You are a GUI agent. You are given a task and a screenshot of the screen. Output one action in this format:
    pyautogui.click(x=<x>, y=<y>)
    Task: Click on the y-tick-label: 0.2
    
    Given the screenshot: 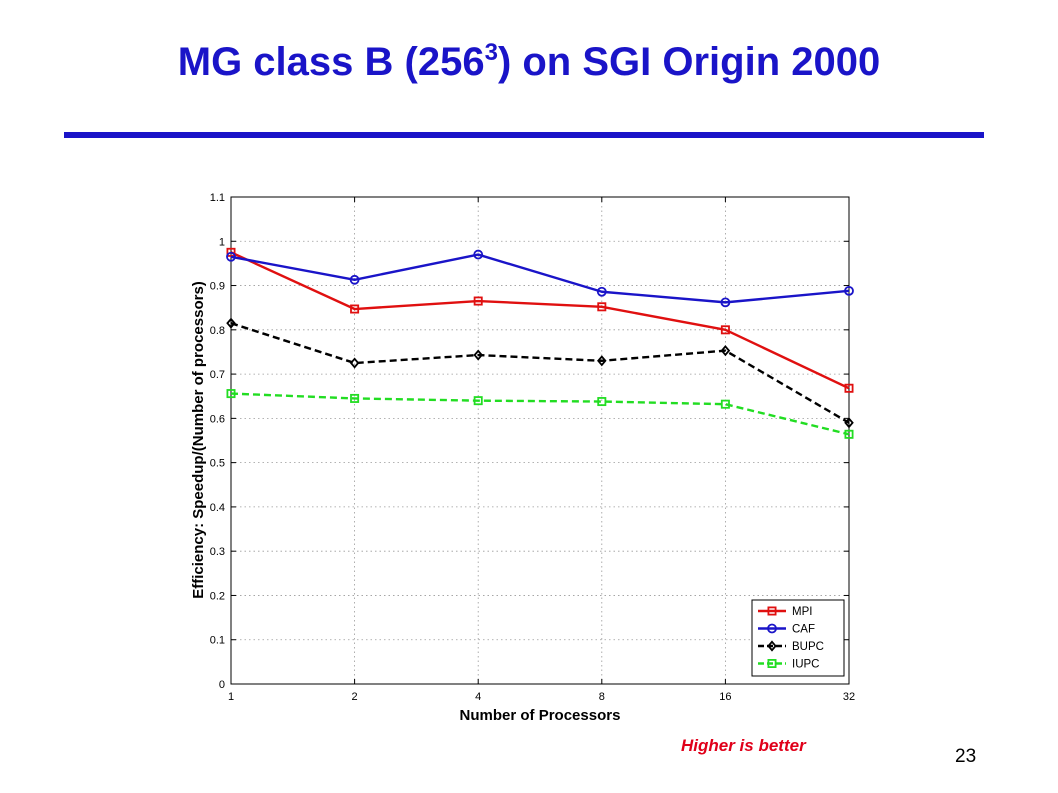 What is the action you would take?
    pyautogui.click(x=217, y=596)
    